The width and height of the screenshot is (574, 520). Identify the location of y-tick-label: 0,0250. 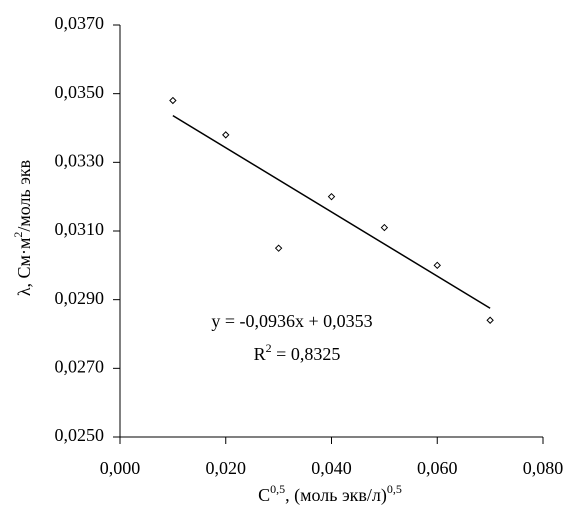
(80, 435).